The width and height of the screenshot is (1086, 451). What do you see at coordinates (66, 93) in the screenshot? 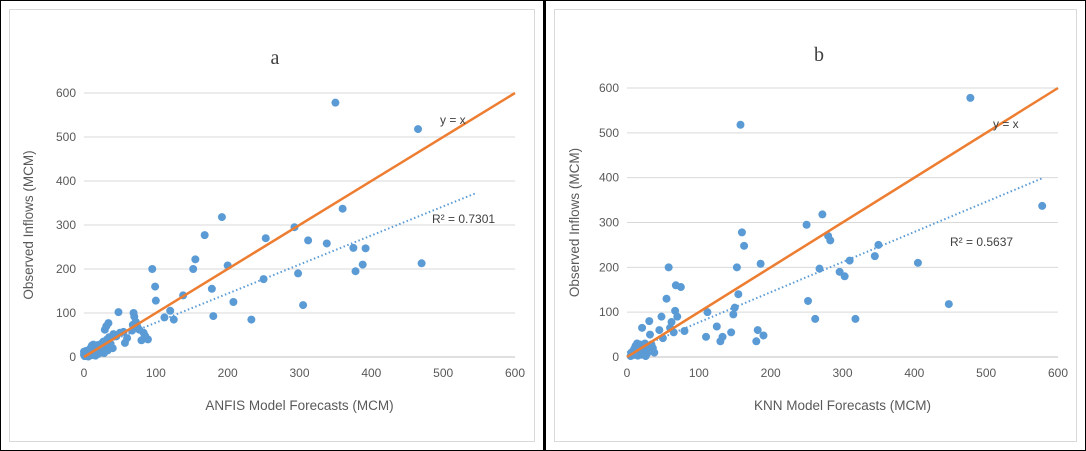
I see `y-tick-label: 600` at bounding box center [66, 93].